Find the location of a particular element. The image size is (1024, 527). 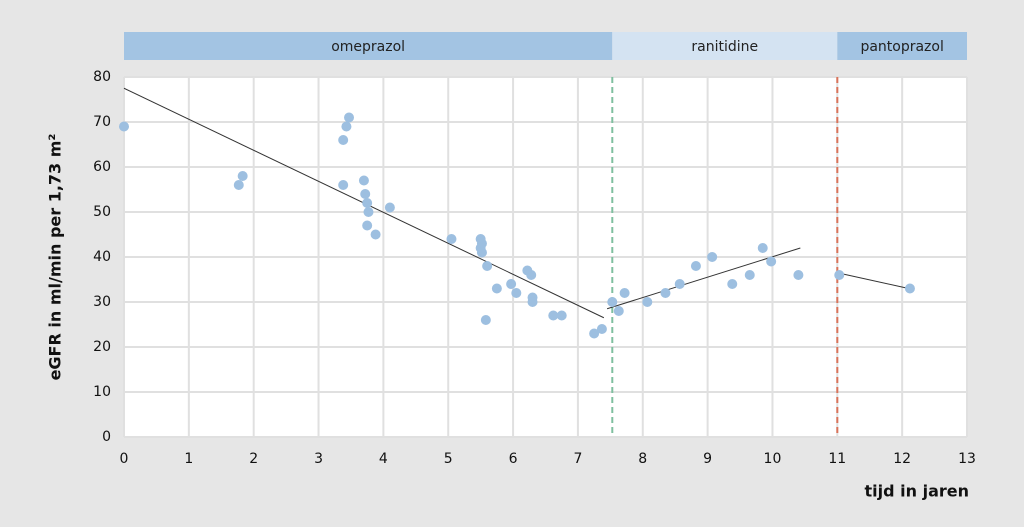

y-tick-label: 80 is located at coordinates (102, 77).